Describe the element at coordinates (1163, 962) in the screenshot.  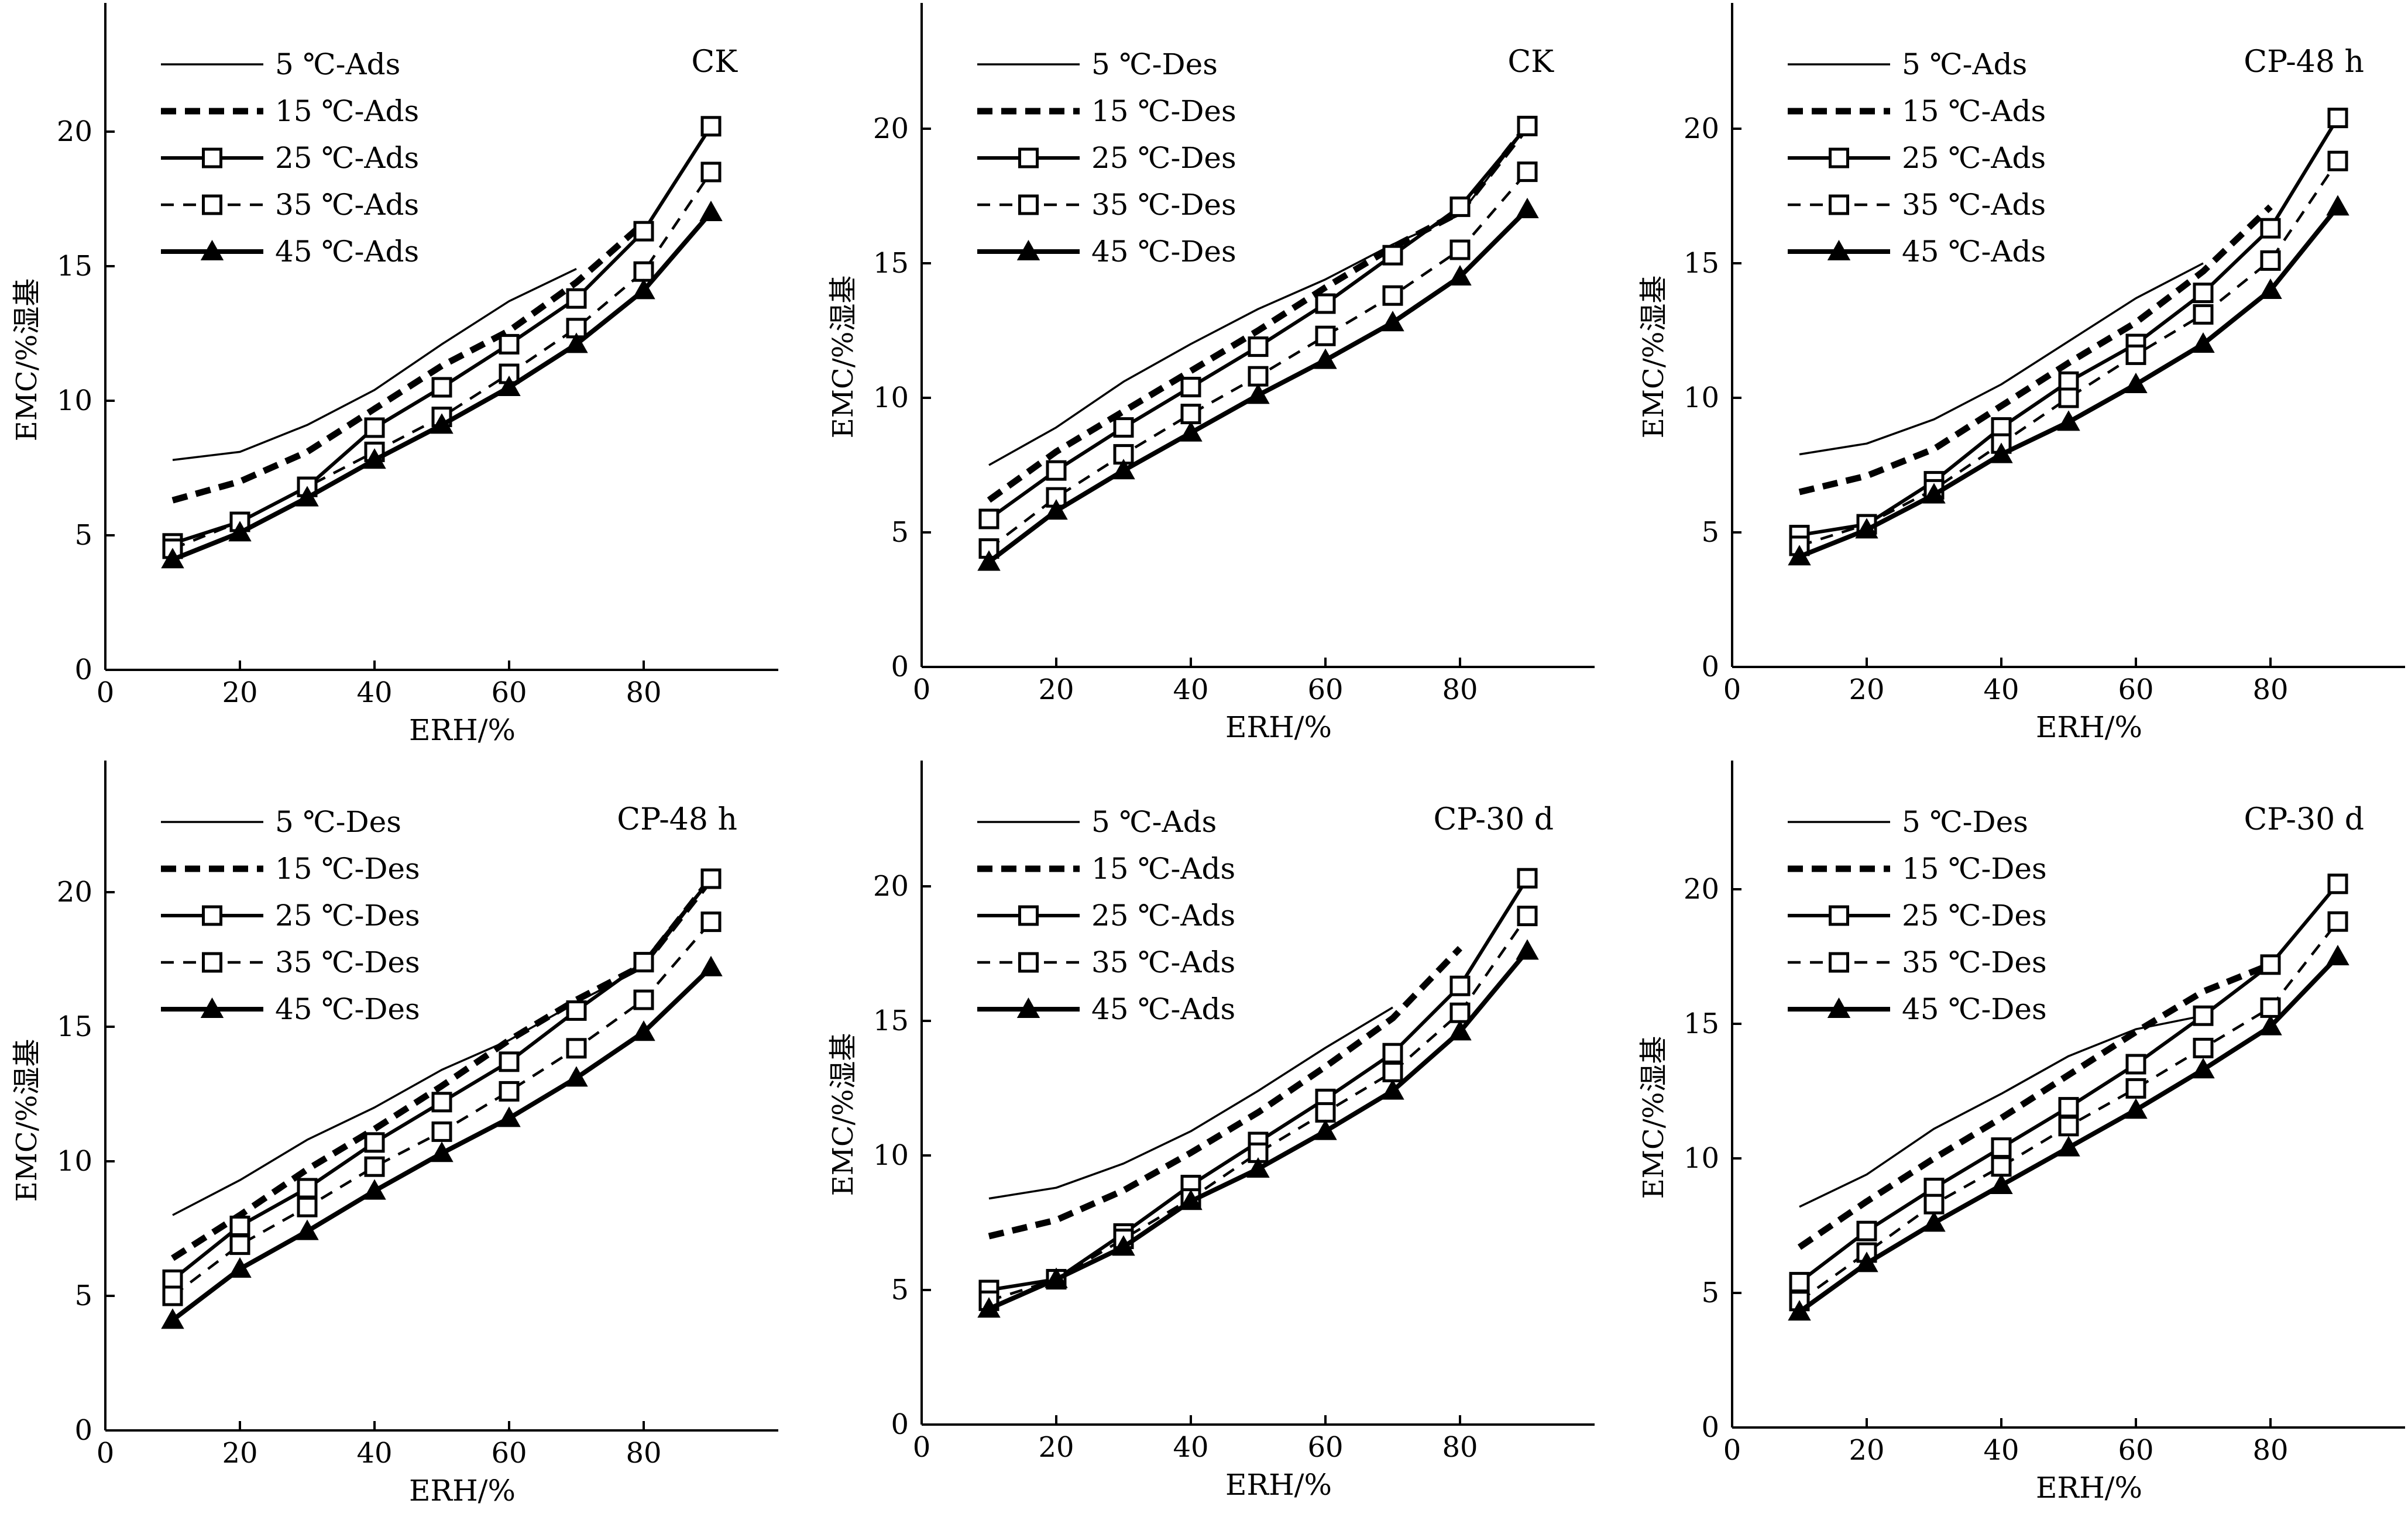
I see `legend-label: 35 ℃-Ads` at that location.